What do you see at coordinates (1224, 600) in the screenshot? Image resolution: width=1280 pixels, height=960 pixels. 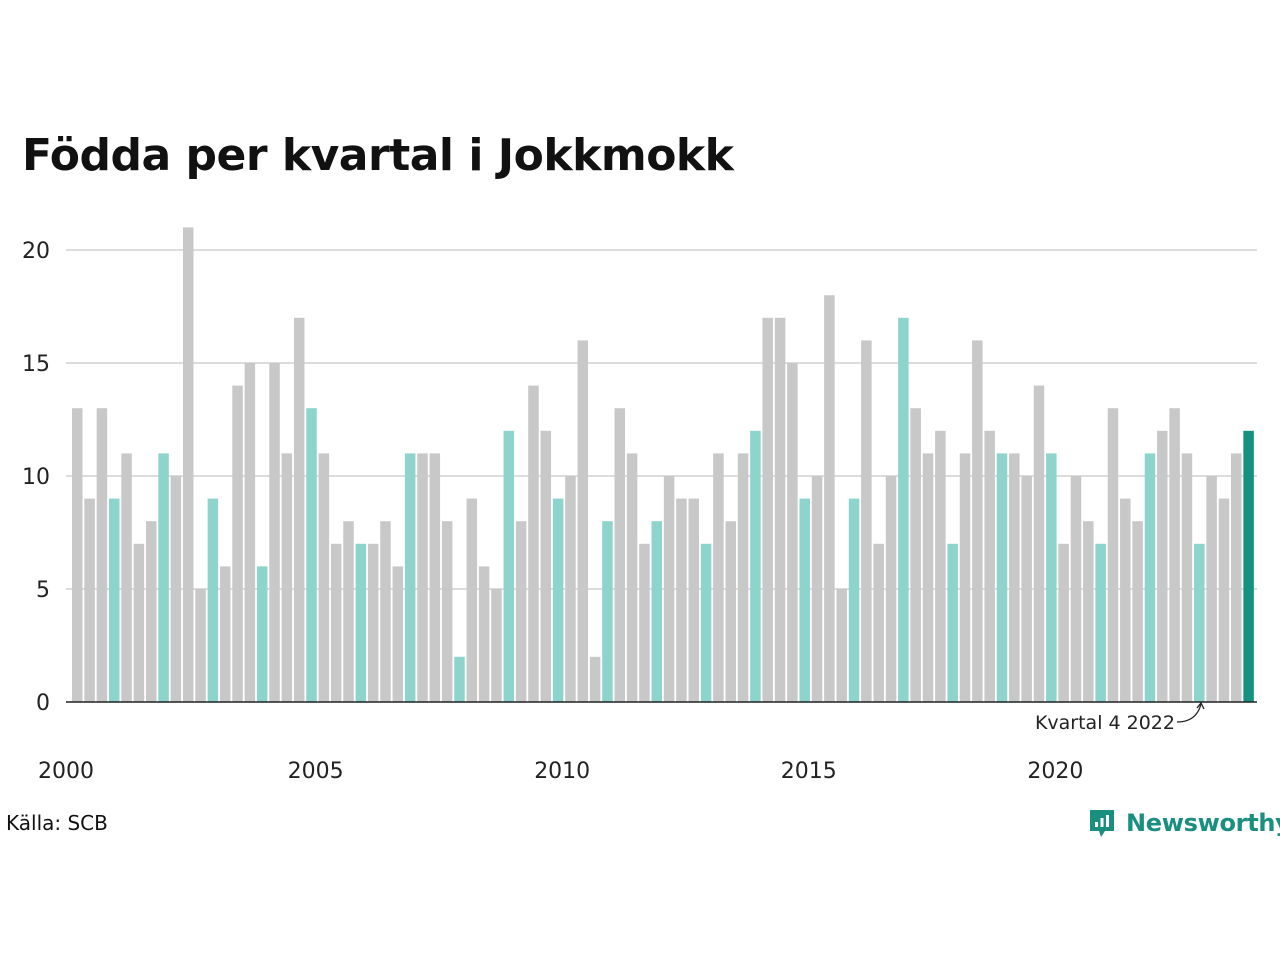 I see `bar-2023-k2` at bounding box center [1224, 600].